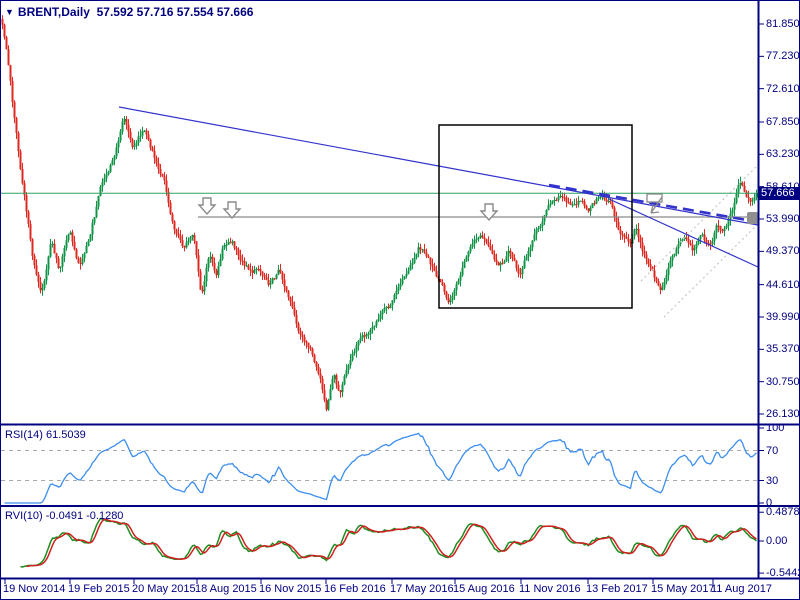  Describe the element at coordinates (380, 468) in the screenshot. I see `rsi-line` at that location.